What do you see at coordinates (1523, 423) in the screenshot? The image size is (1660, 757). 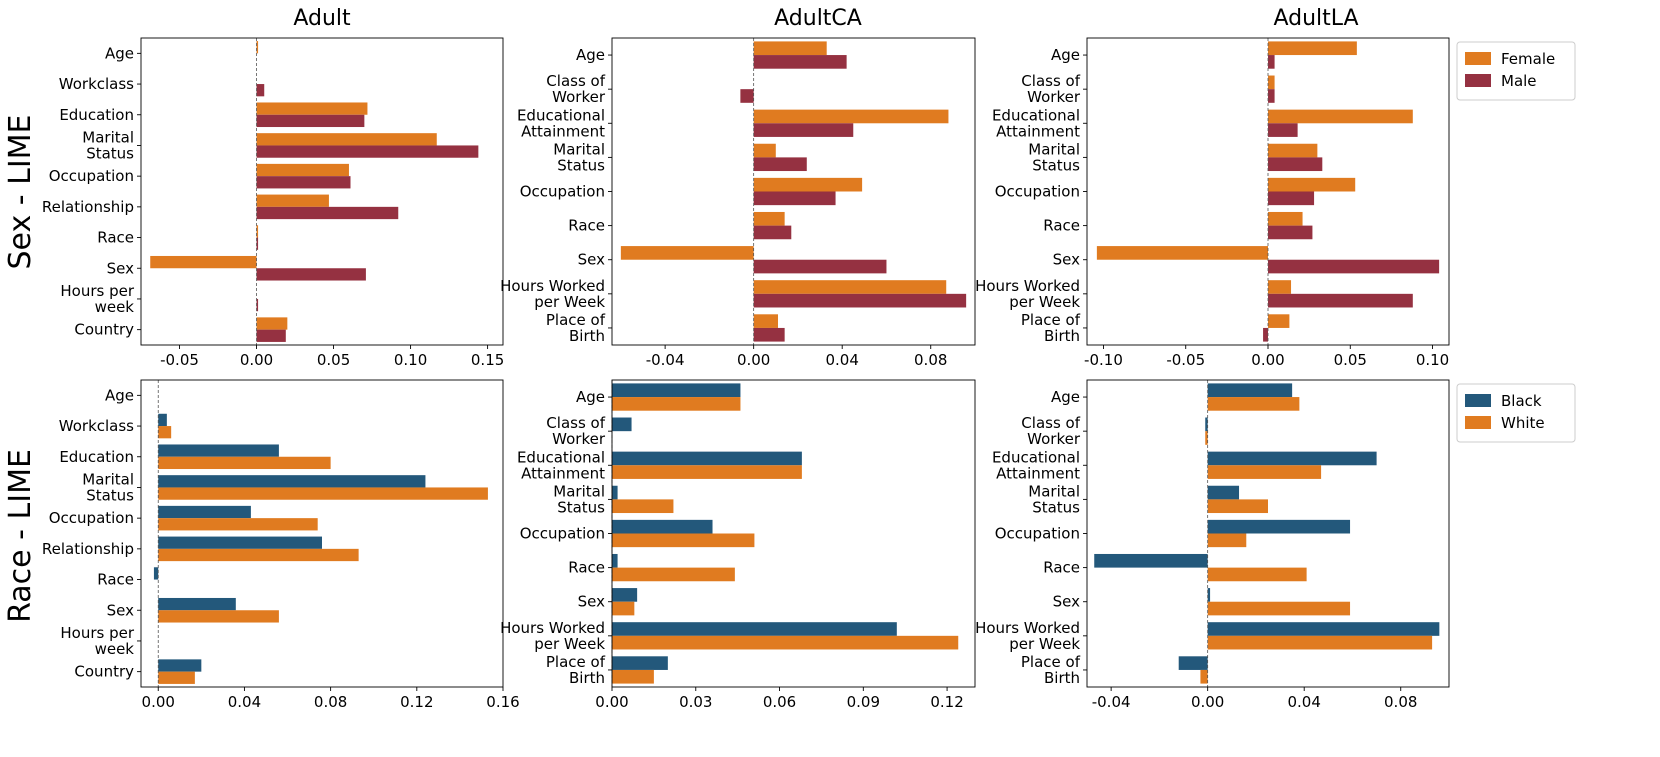 I see `legend-label-white: White` at bounding box center [1523, 423].